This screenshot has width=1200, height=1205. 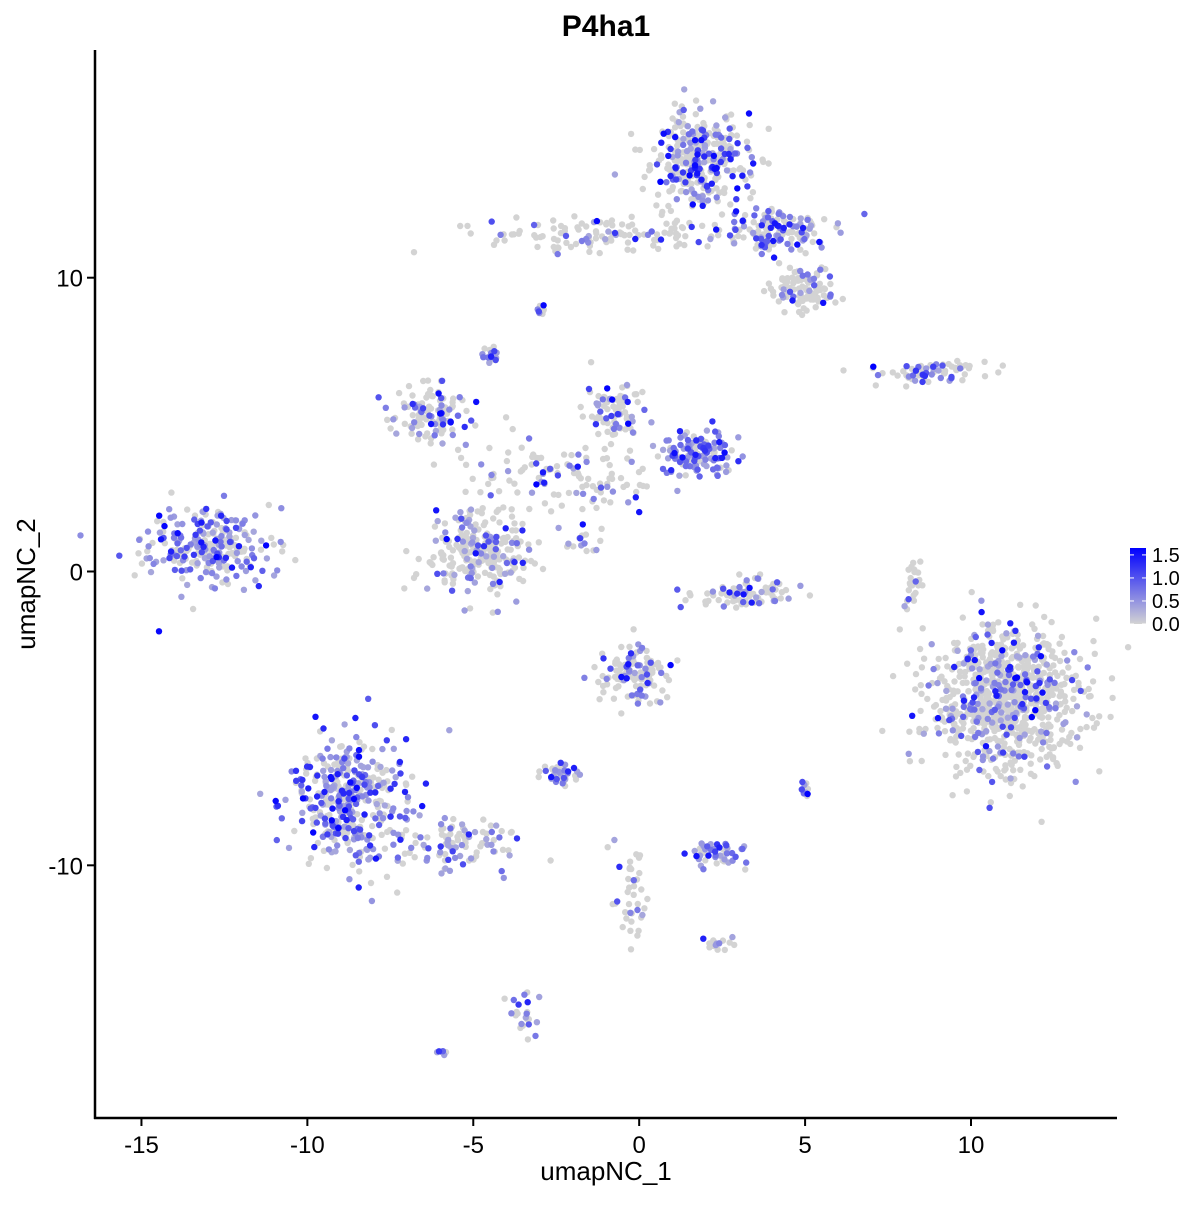 I want to click on x-tick-label: -15, so click(x=141, y=1145).